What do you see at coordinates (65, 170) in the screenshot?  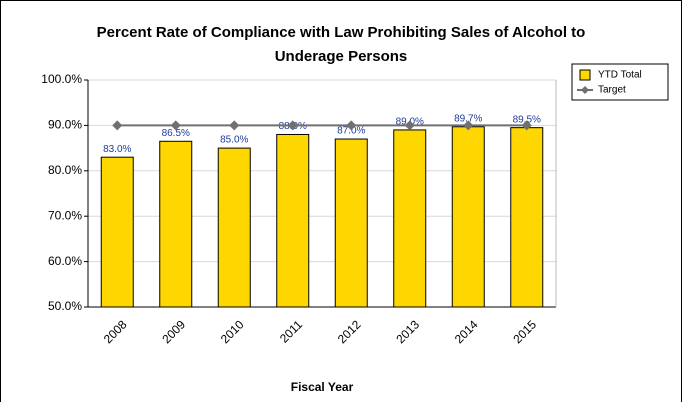 I see `y-tick-label: 80.0%` at bounding box center [65, 170].